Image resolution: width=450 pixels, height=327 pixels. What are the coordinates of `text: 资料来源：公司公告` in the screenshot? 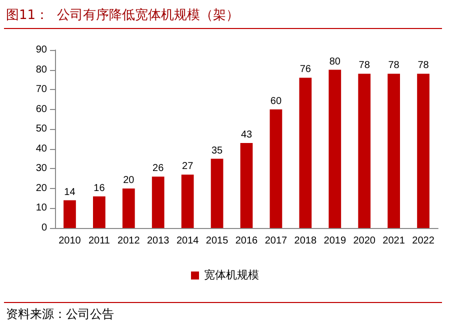 It's located at (60, 314).